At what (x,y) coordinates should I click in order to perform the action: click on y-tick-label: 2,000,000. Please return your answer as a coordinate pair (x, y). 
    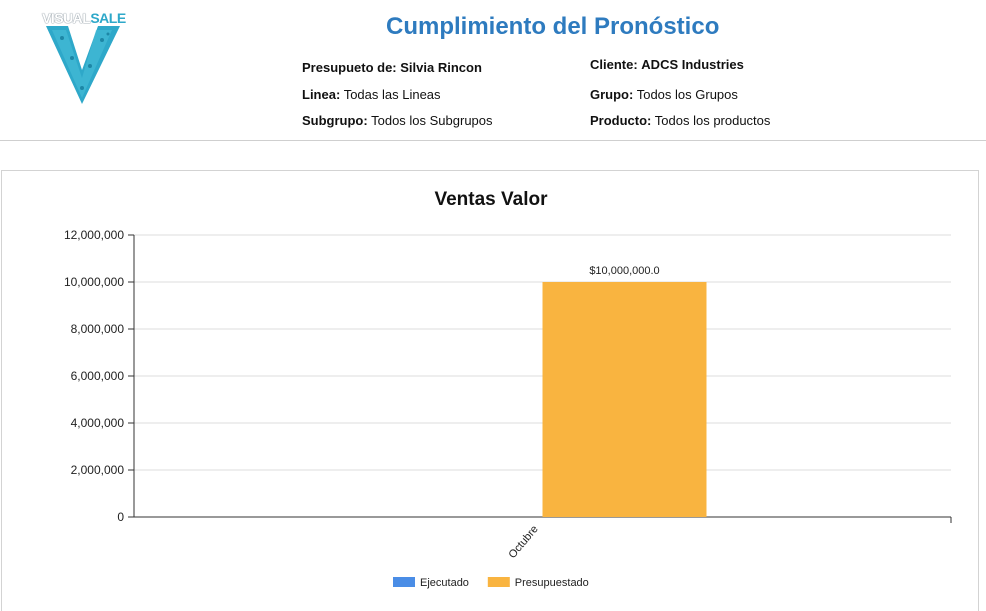
    Looking at the image, I should click on (98, 470).